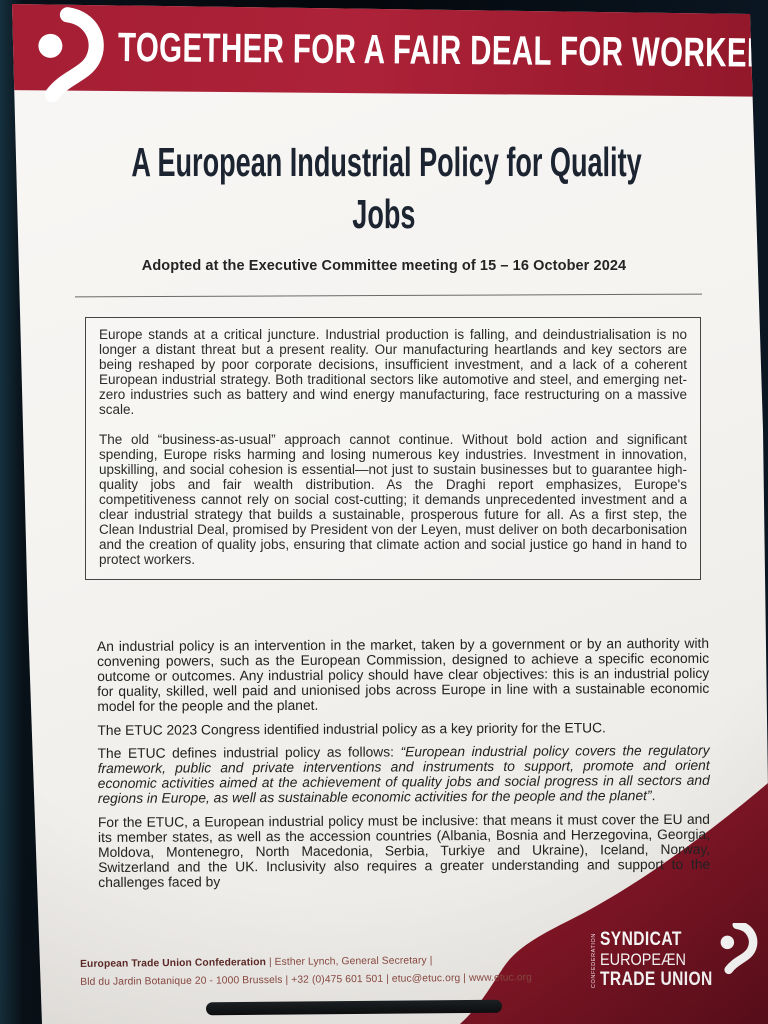 This screenshot has width=768, height=1024. Describe the element at coordinates (349, 962) in the screenshot. I see `footer-secretary: | Esther Lynch, General Secretary |` at that location.